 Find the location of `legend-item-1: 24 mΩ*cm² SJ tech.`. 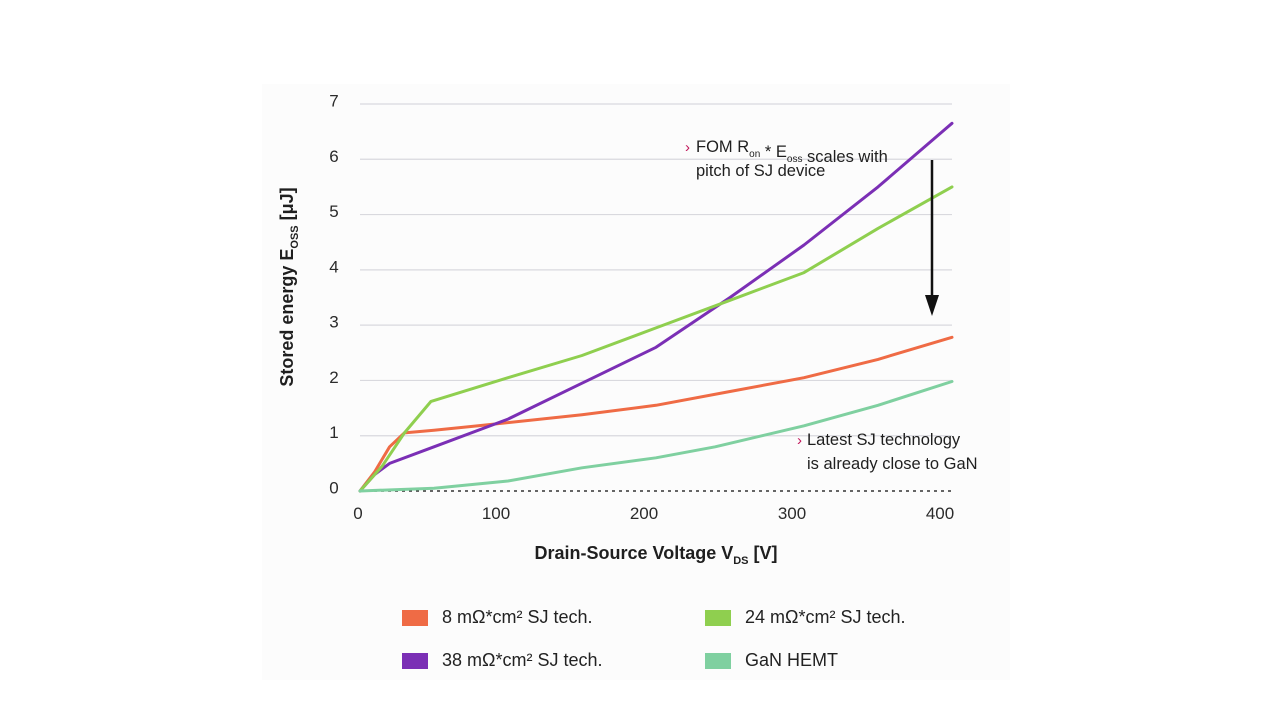

legend-item-1: 24 mΩ*cm² SJ tech. is located at coordinates (805, 617).